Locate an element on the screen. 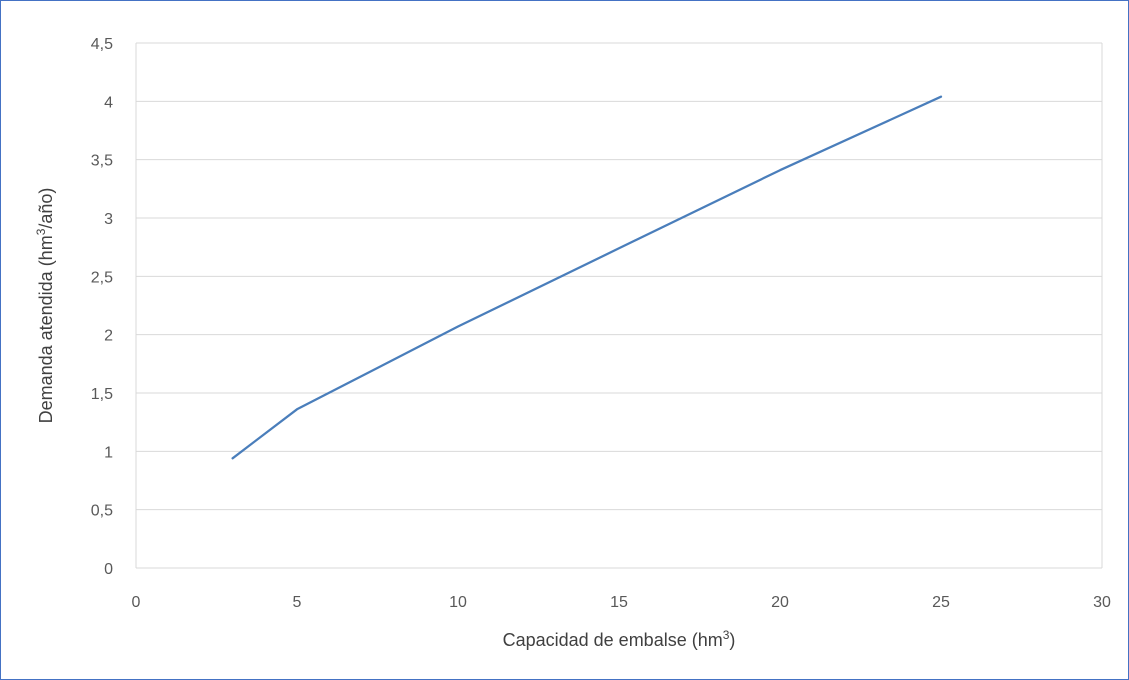 This screenshot has width=1129, height=680. x-axis-title: Capacidad de embalse (hm3) is located at coordinates (619, 639).